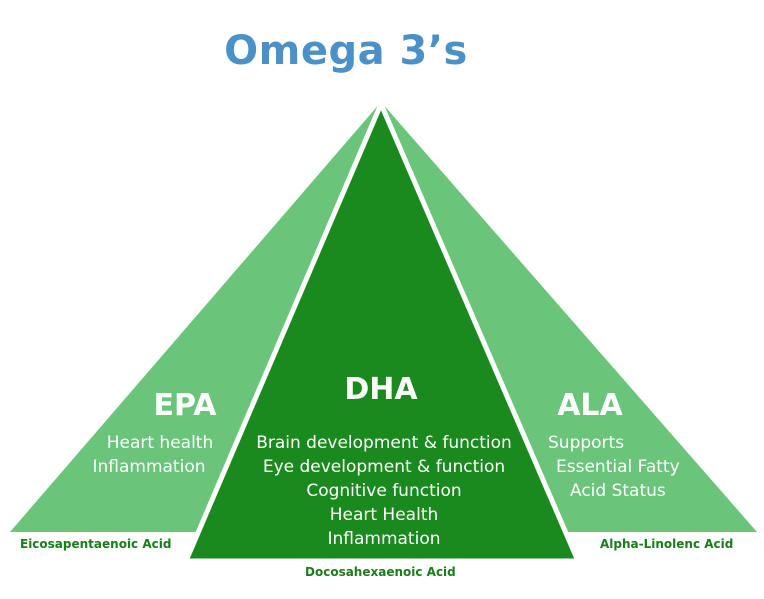 Image resolution: width=764 pixels, height=599 pixels. I want to click on epa-benefits: Heart health Inflammation, so click(160, 455).